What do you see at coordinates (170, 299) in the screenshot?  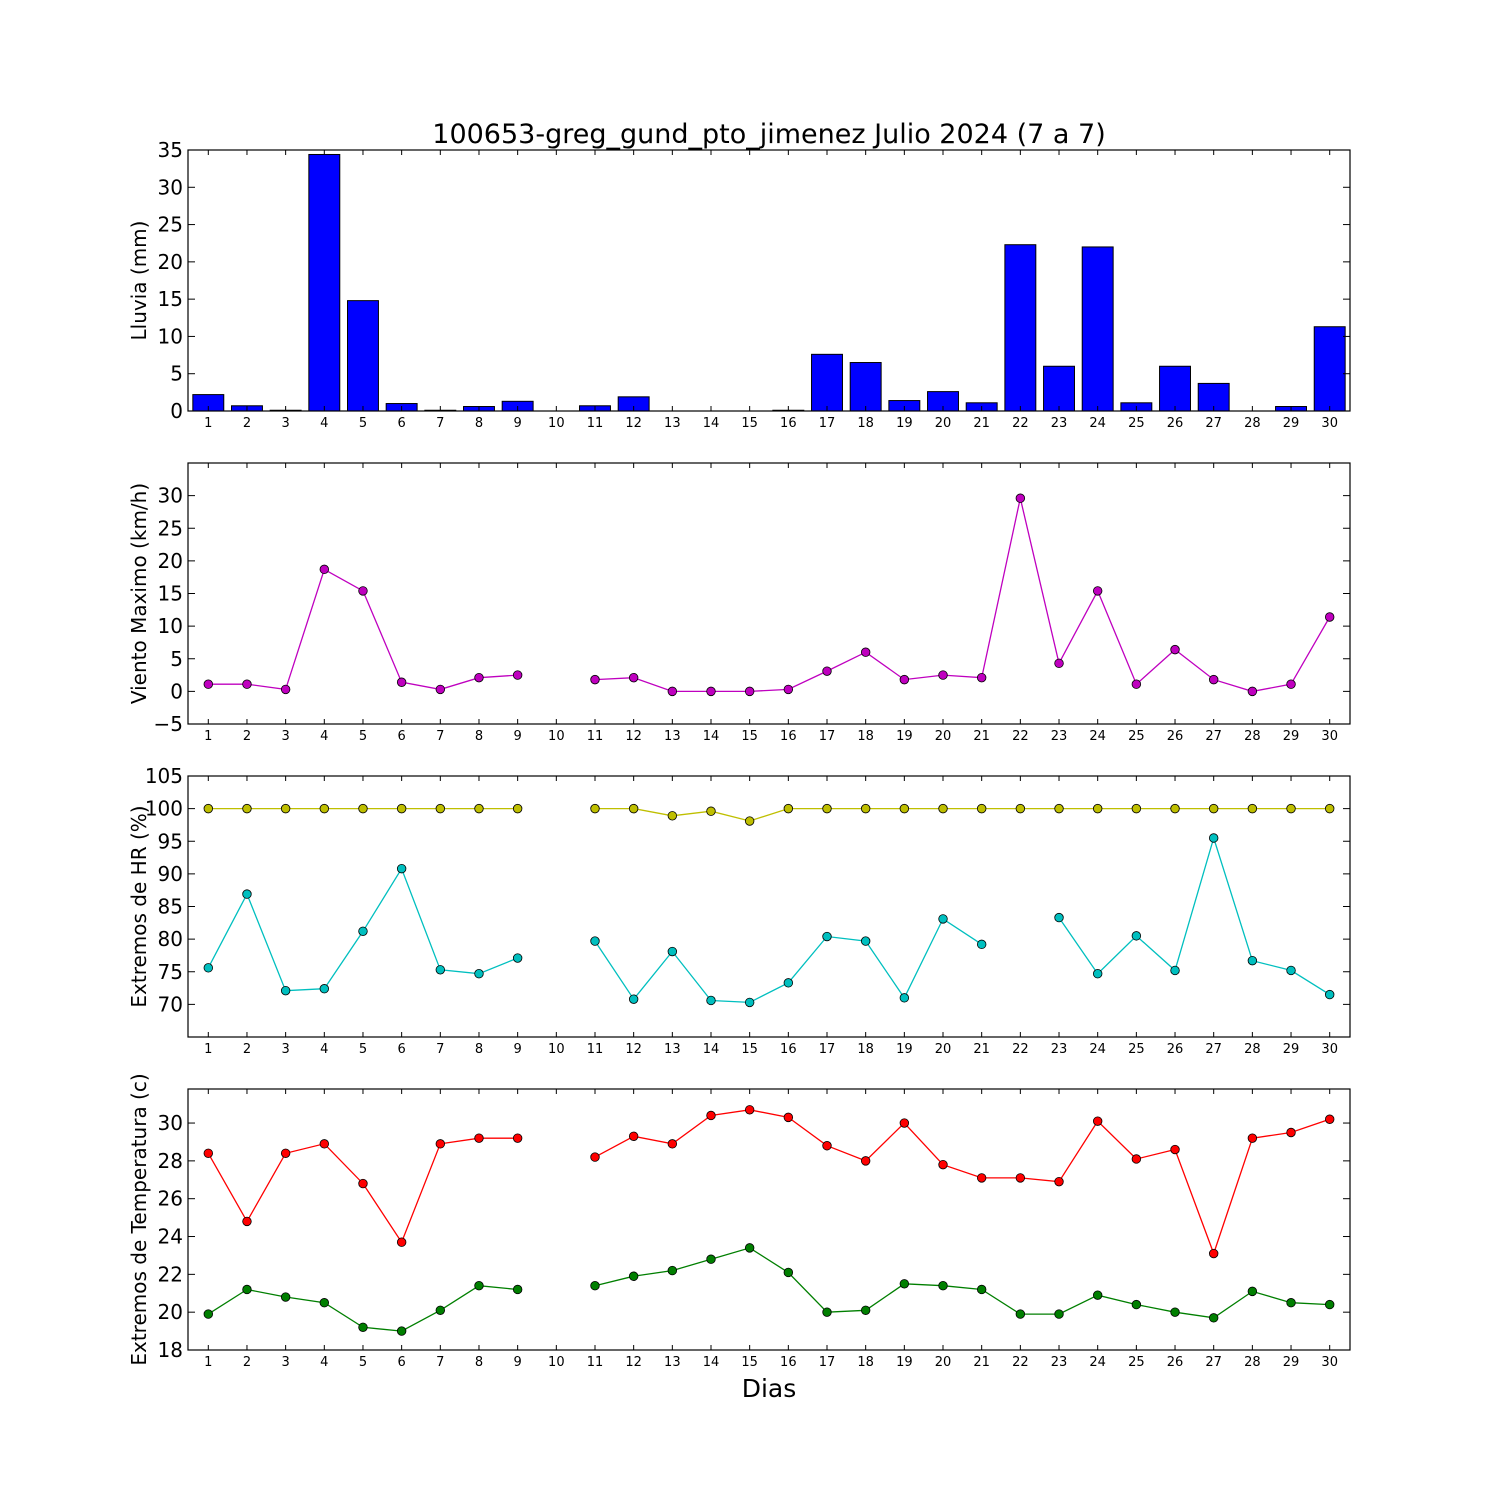 I see `y-tick-label: 15` at bounding box center [170, 299].